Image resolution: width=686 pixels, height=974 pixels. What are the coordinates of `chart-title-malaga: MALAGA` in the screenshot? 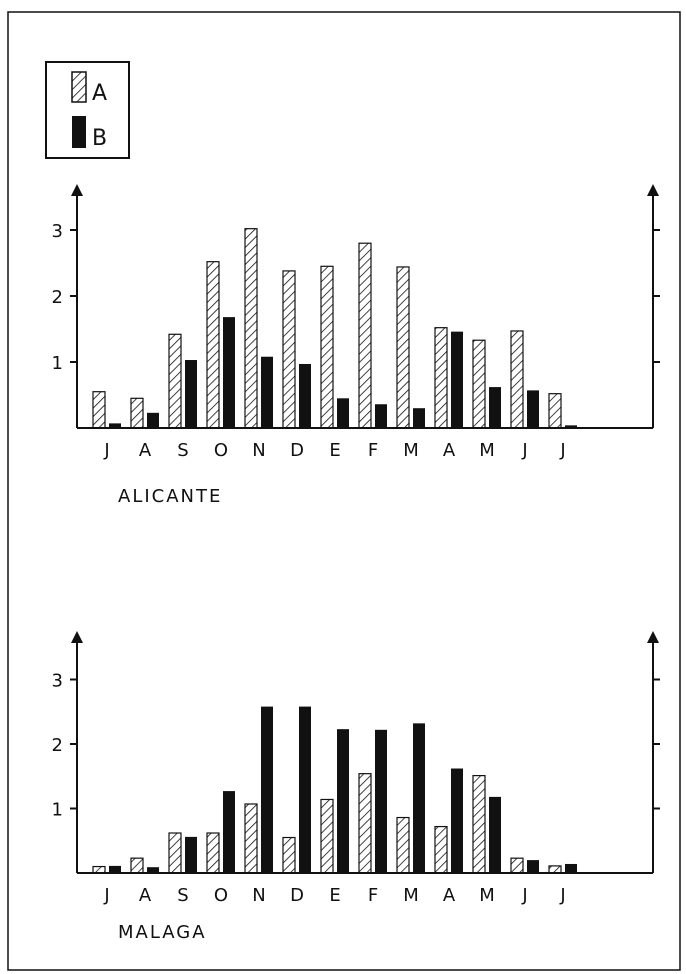 It's located at (162, 932).